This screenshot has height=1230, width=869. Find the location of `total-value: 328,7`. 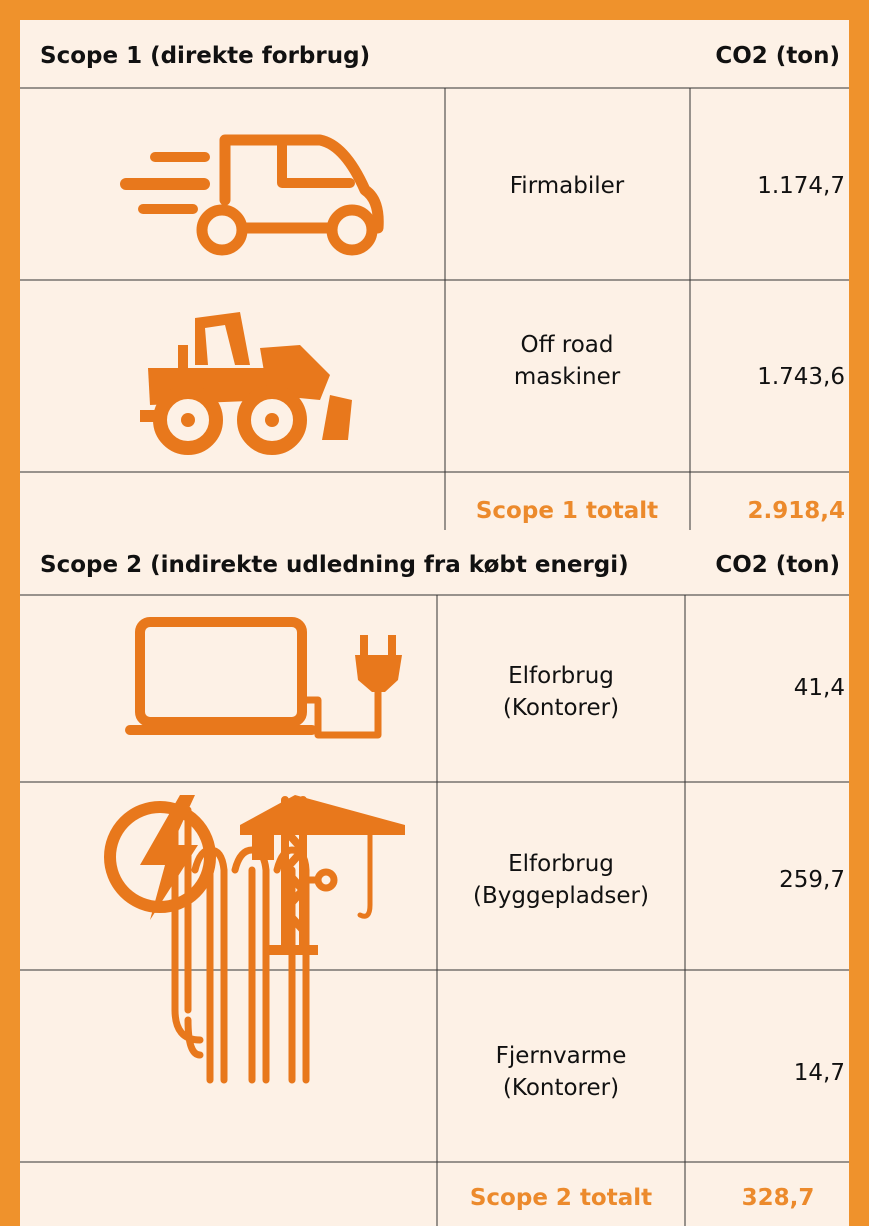

total-value: 328,7 is located at coordinates (778, 1198).